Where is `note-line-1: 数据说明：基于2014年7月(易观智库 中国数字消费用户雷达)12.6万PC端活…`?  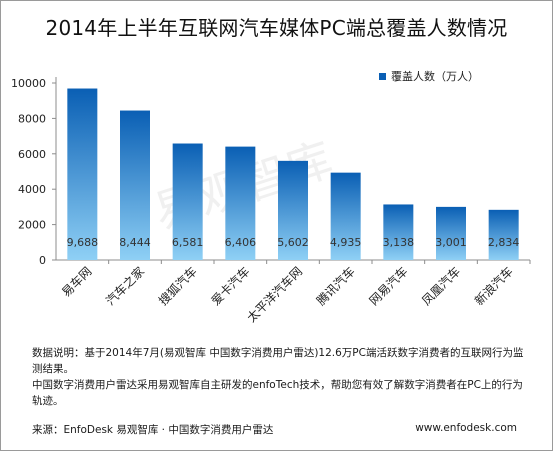 note-line-1: 数据说明：基于2014年7月(易观智库 中国数字消费用户雷达)12.6万PC端活… is located at coordinates (278, 361).